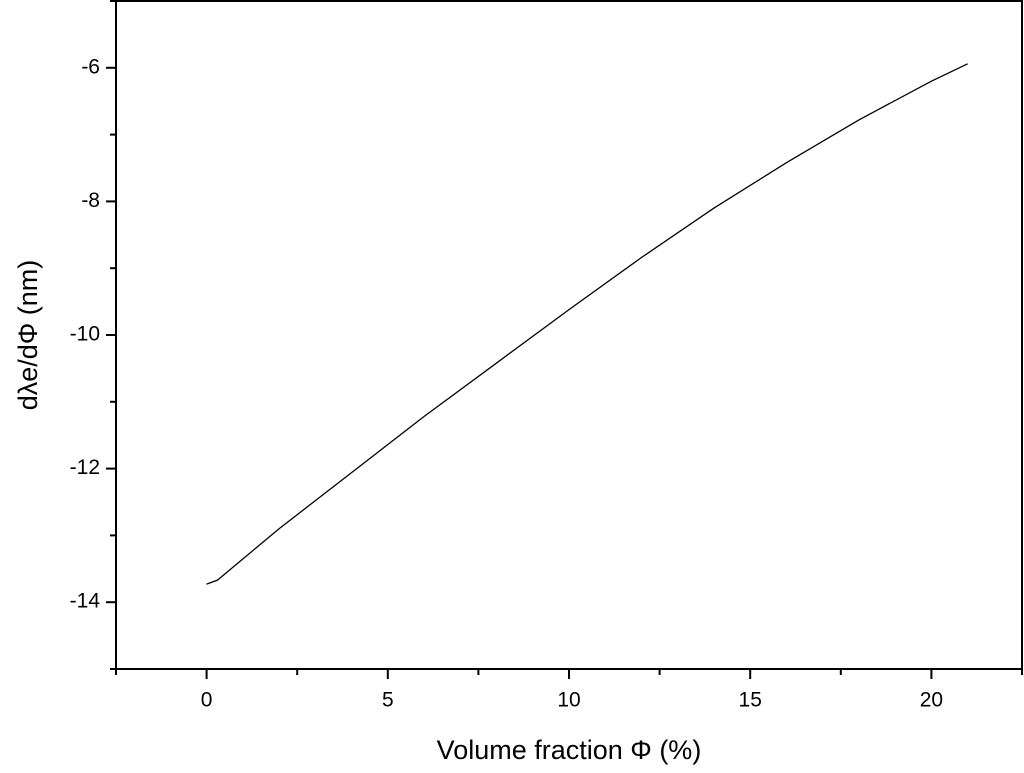 This screenshot has width=1024, height=773. I want to click on x-axis-label: Volume fraction Φ (%), so click(569, 750).